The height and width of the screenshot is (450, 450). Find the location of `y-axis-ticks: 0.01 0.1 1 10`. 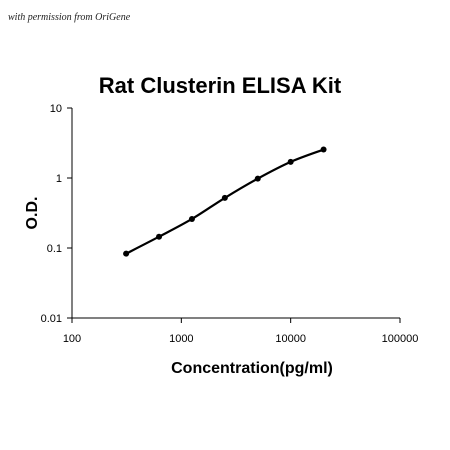

y-axis-ticks: 0.01 0.1 1 10 is located at coordinates (56, 214).